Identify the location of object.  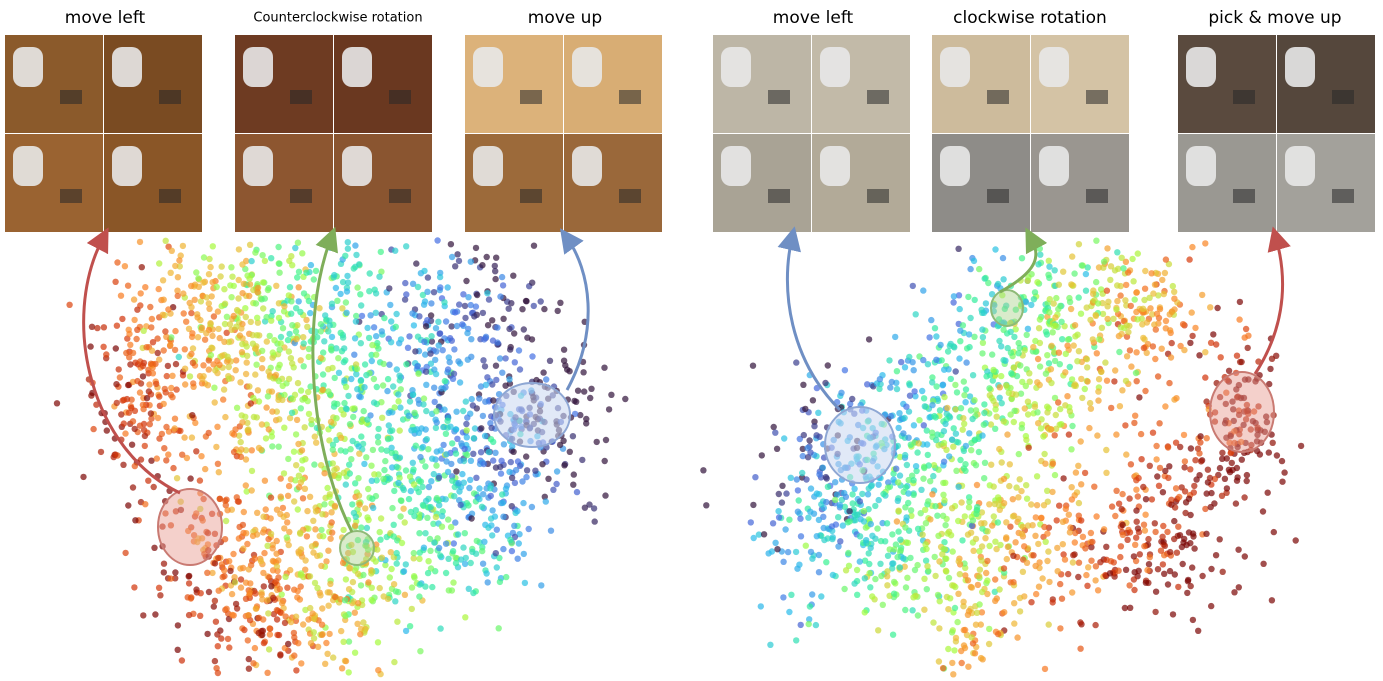
(400, 196).